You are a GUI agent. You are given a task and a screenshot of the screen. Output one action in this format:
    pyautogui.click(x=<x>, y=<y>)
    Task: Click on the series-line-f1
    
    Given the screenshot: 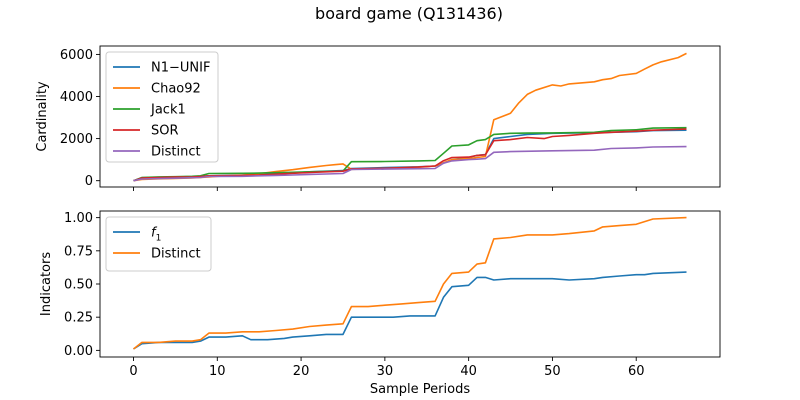 What is the action you would take?
    pyautogui.click(x=410, y=310)
    